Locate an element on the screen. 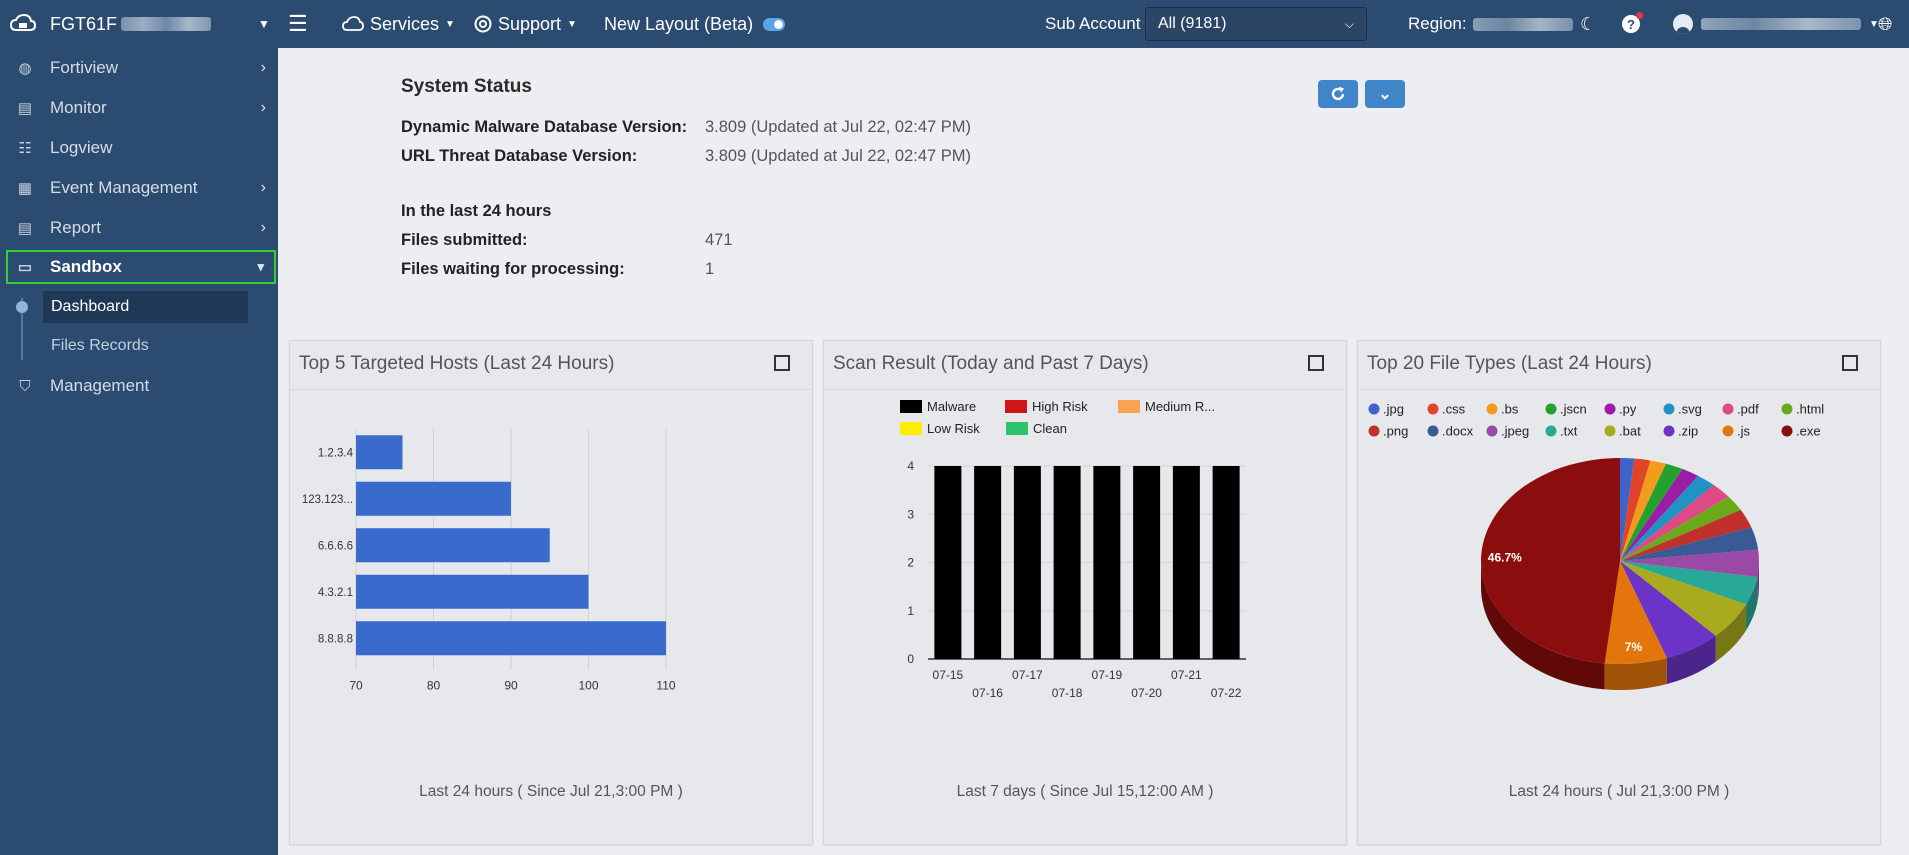 Image resolution: width=1909 pixels, height=855 pixels. new-layout-toggle: New Layout (Beta) is located at coordinates (695, 24).